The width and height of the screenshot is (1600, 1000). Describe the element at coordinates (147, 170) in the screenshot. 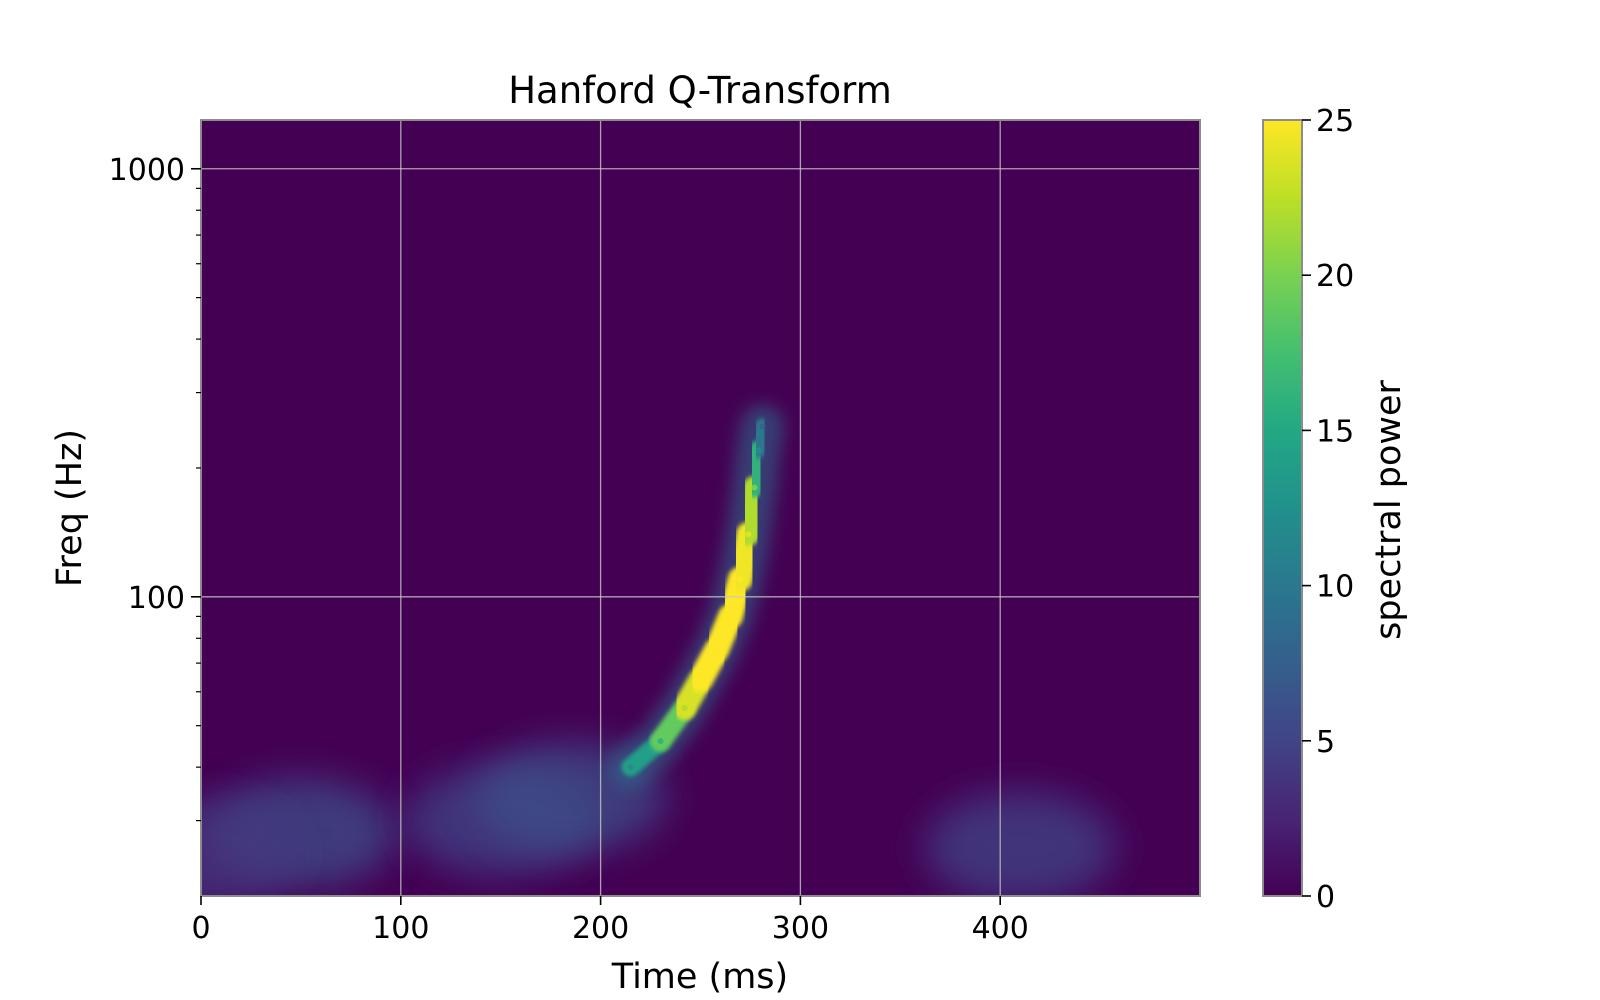

I see `y-tick-label: 1000` at that location.